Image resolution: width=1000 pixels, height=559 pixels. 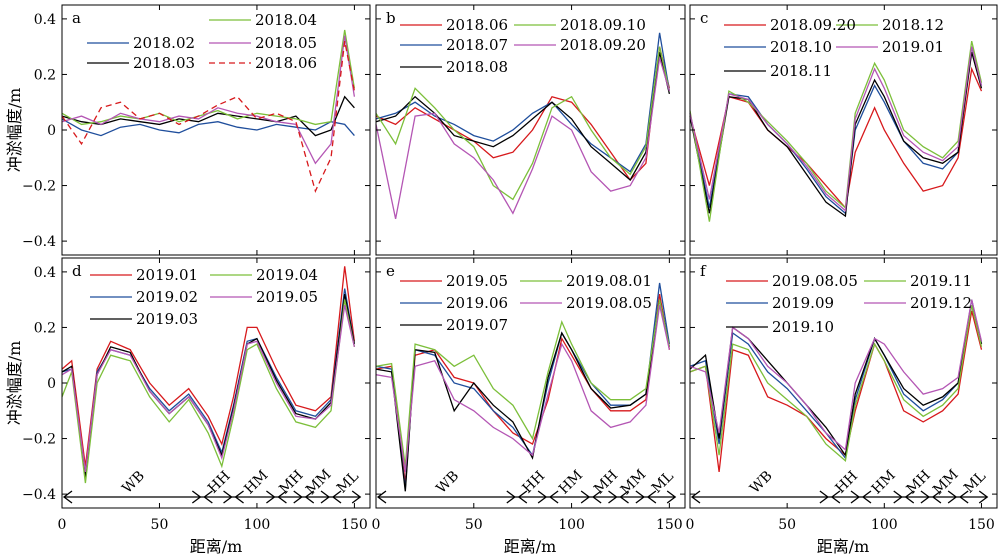 I want to click on series-line-b-2018.09.20, so click(x=523, y=138).